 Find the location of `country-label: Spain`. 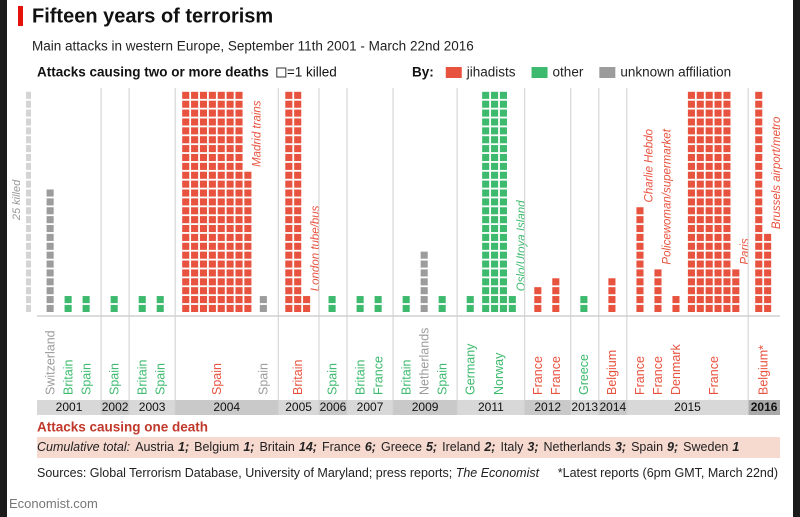

country-label: Spain is located at coordinates (264, 379).